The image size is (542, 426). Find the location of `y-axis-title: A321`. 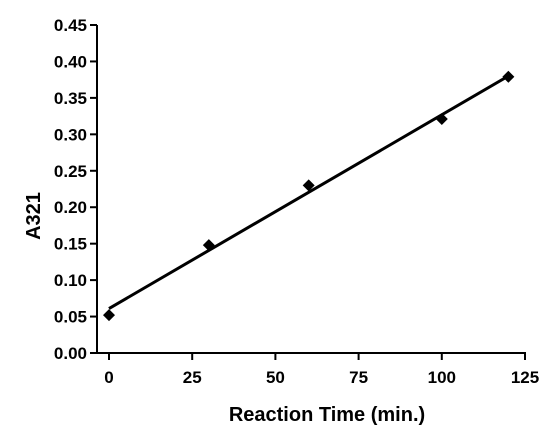

y-axis-title: A321 is located at coordinates (34, 216).